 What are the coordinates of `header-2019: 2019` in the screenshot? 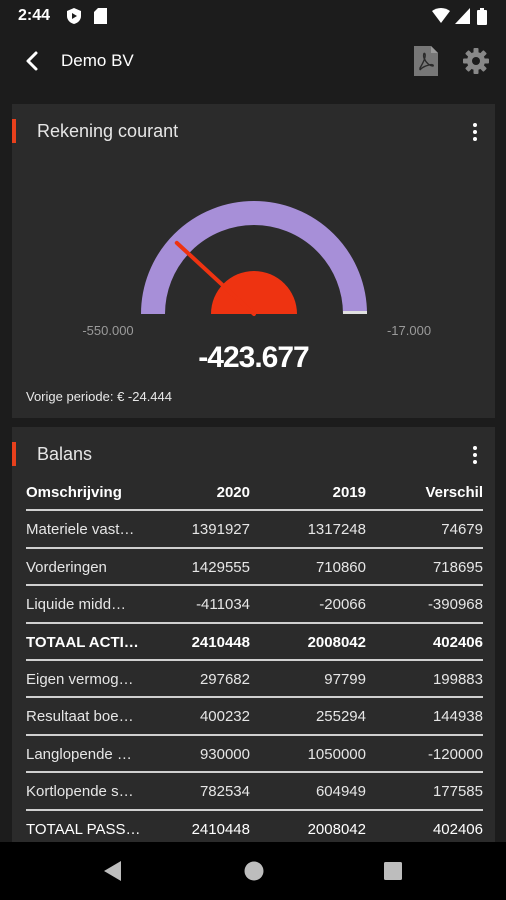 It's located at (349, 492).